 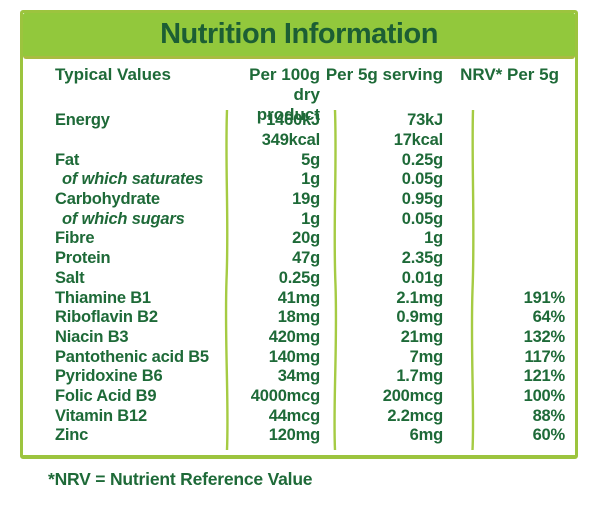 What do you see at coordinates (549, 435) in the screenshot?
I see `nrv-value: 60%` at bounding box center [549, 435].